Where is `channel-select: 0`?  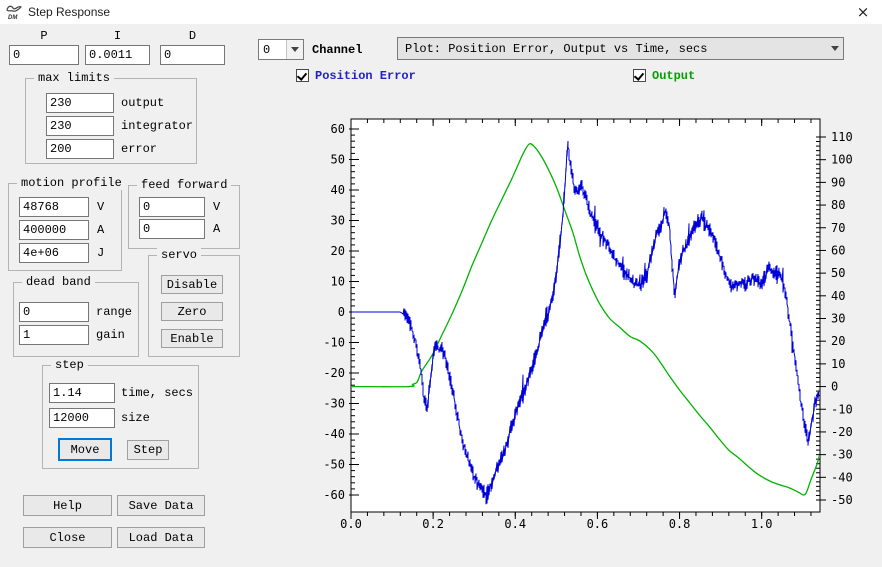 channel-select: 0 is located at coordinates (281, 49).